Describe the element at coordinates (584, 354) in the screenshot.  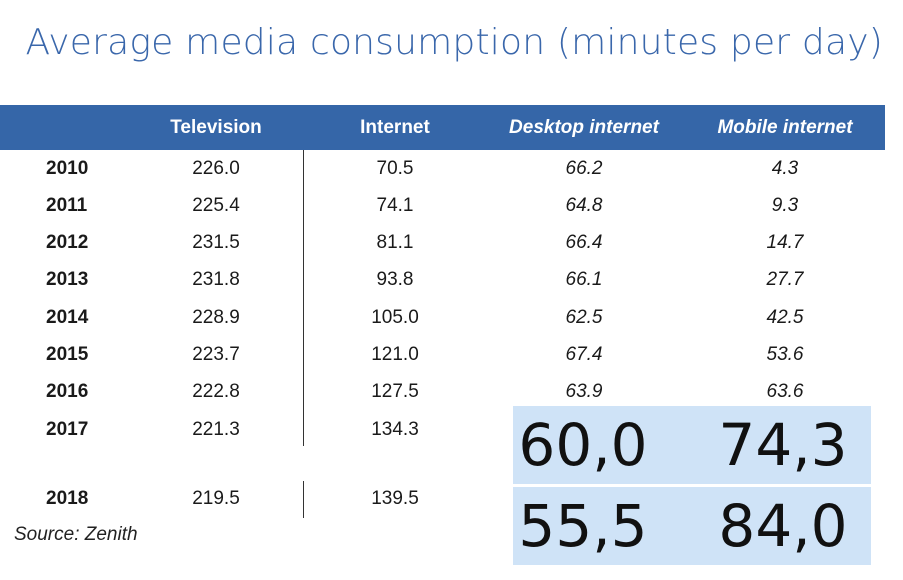
I see `desktop-internet-cell: 67.4` at that location.